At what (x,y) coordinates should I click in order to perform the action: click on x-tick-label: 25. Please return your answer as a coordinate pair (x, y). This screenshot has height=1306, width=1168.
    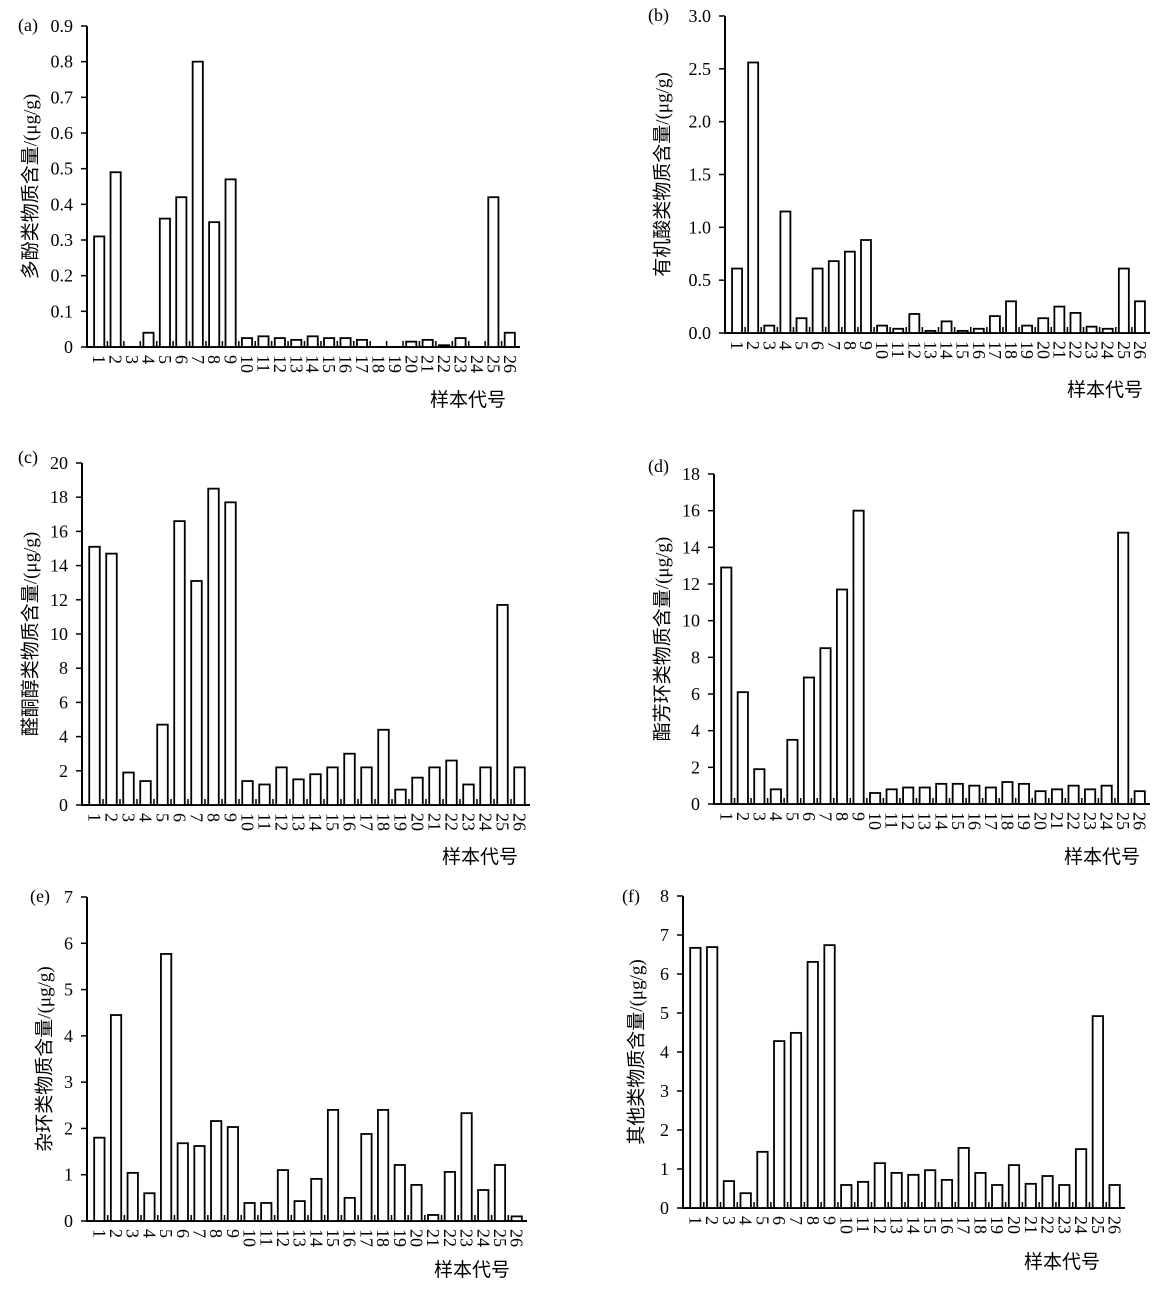
    Looking at the image, I should click on (493, 364).